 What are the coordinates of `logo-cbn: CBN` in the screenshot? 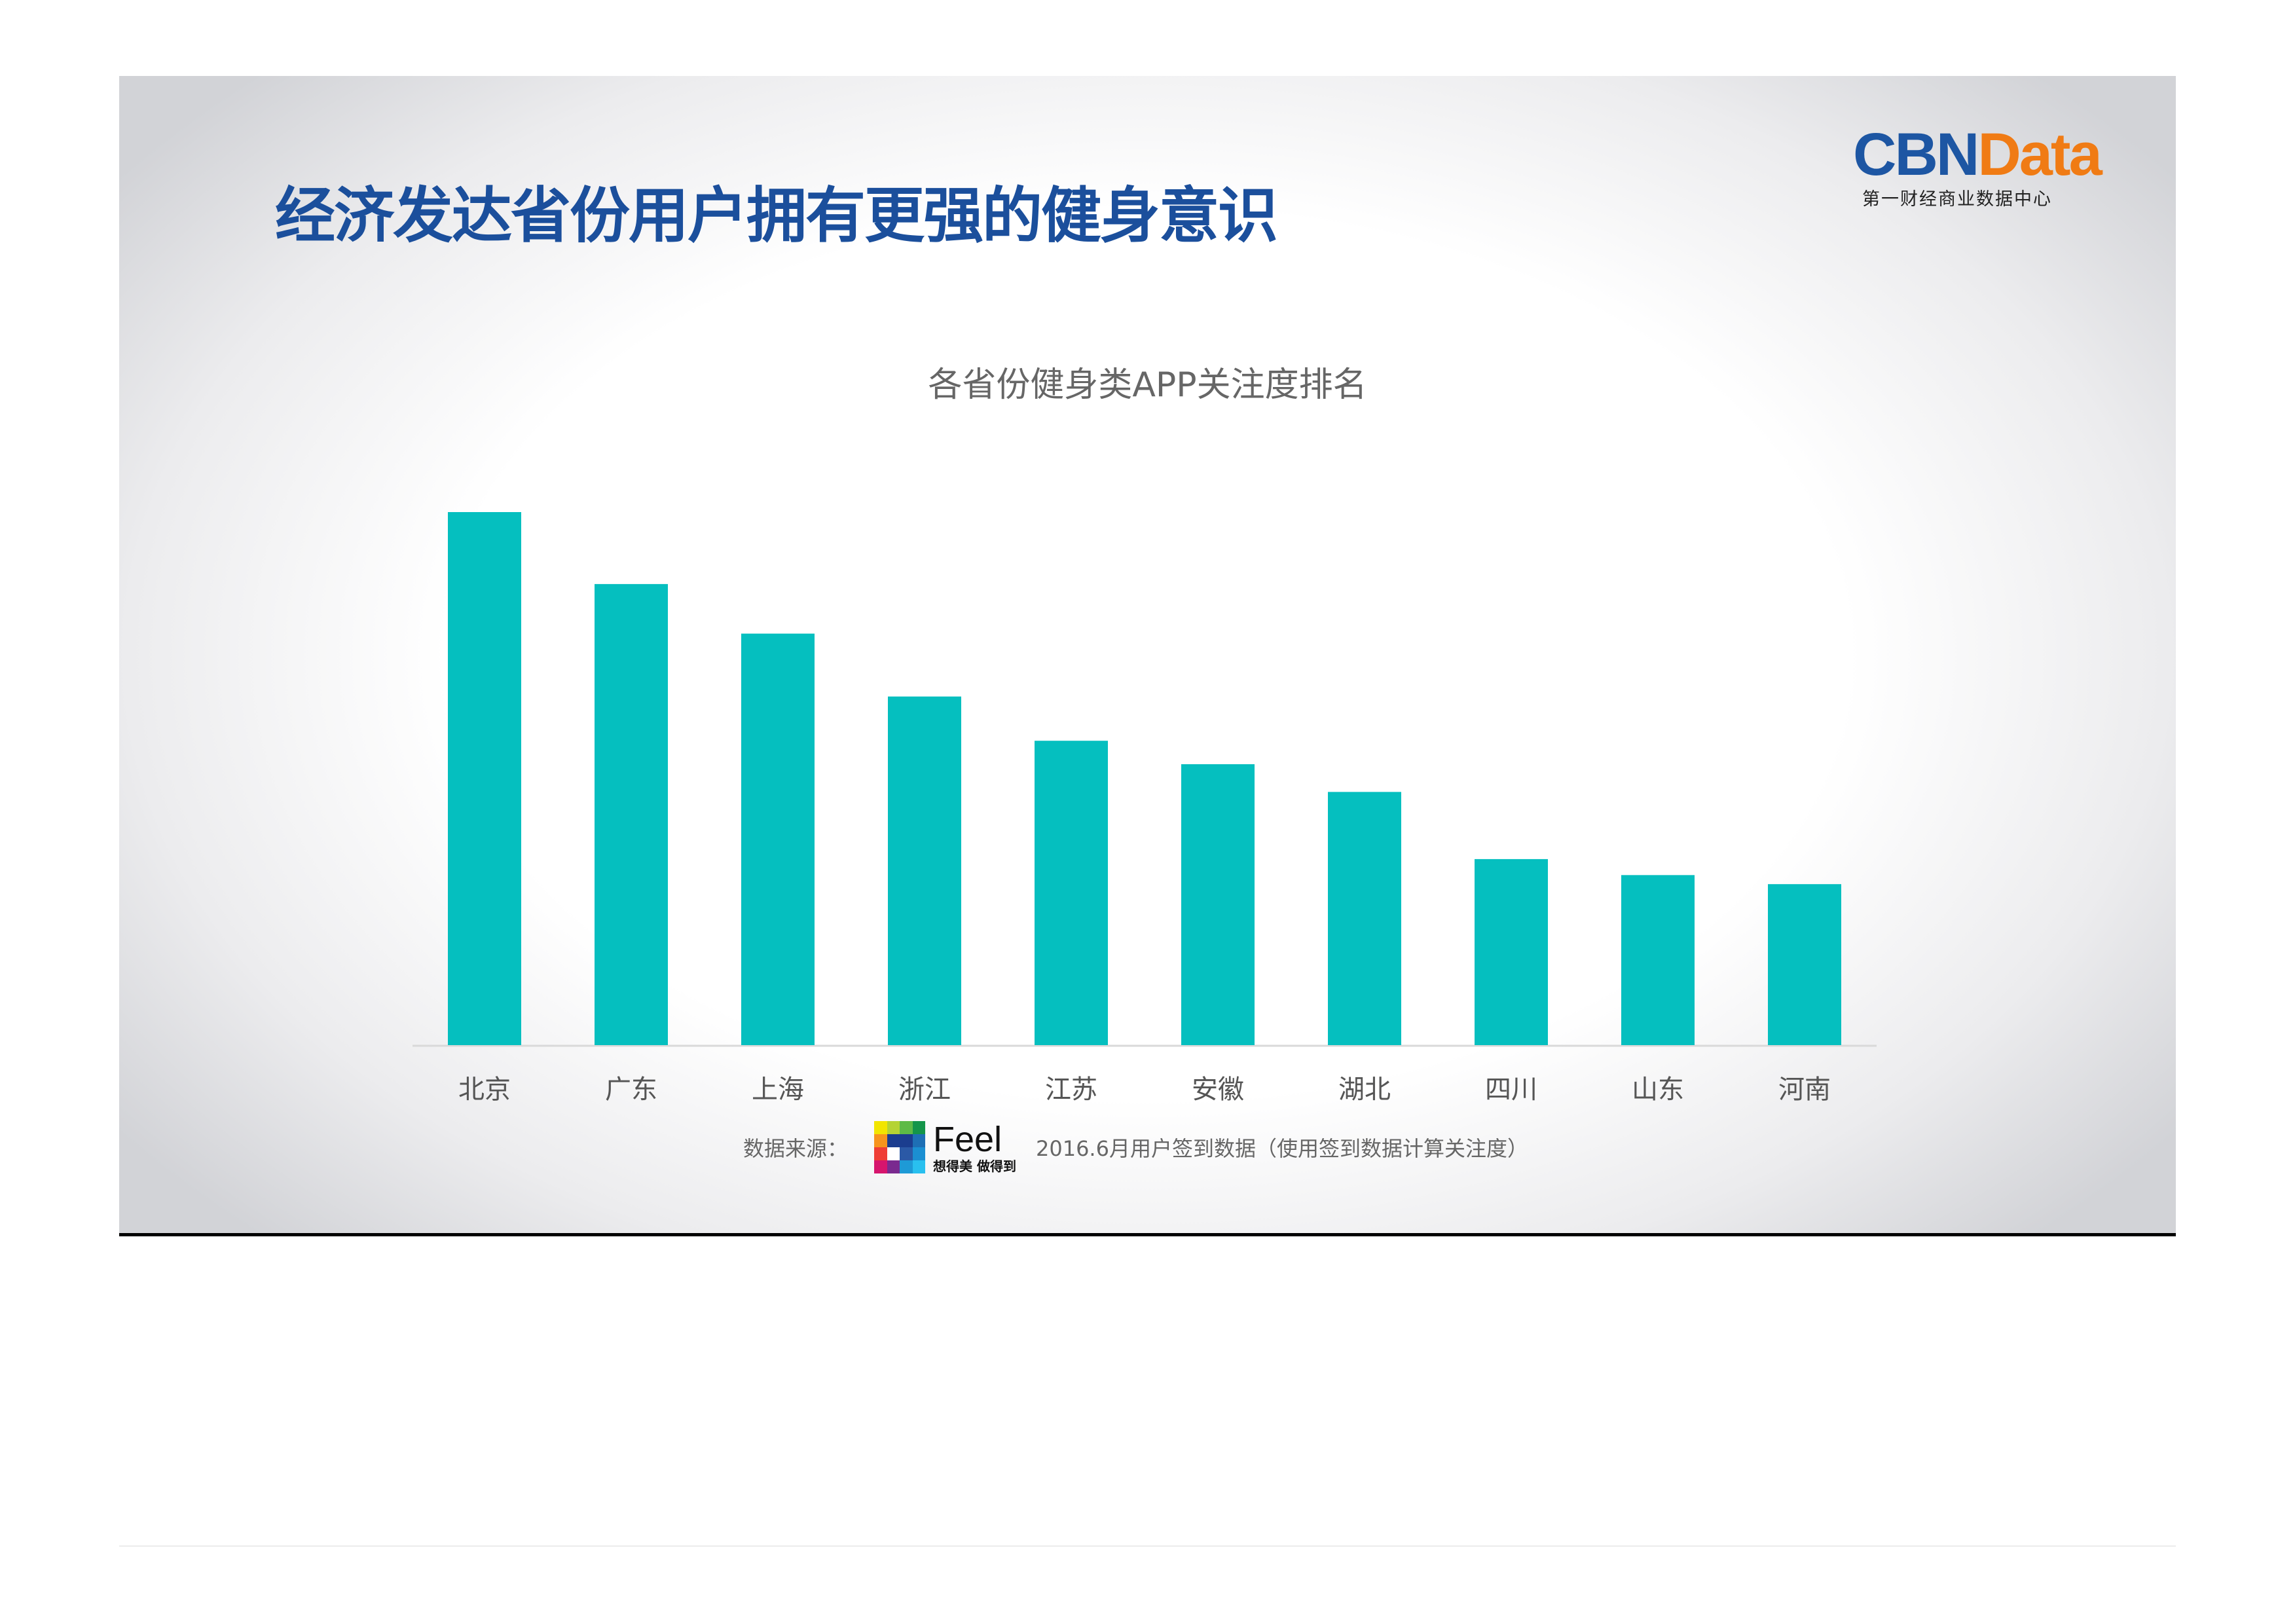 It's located at (1916, 154).